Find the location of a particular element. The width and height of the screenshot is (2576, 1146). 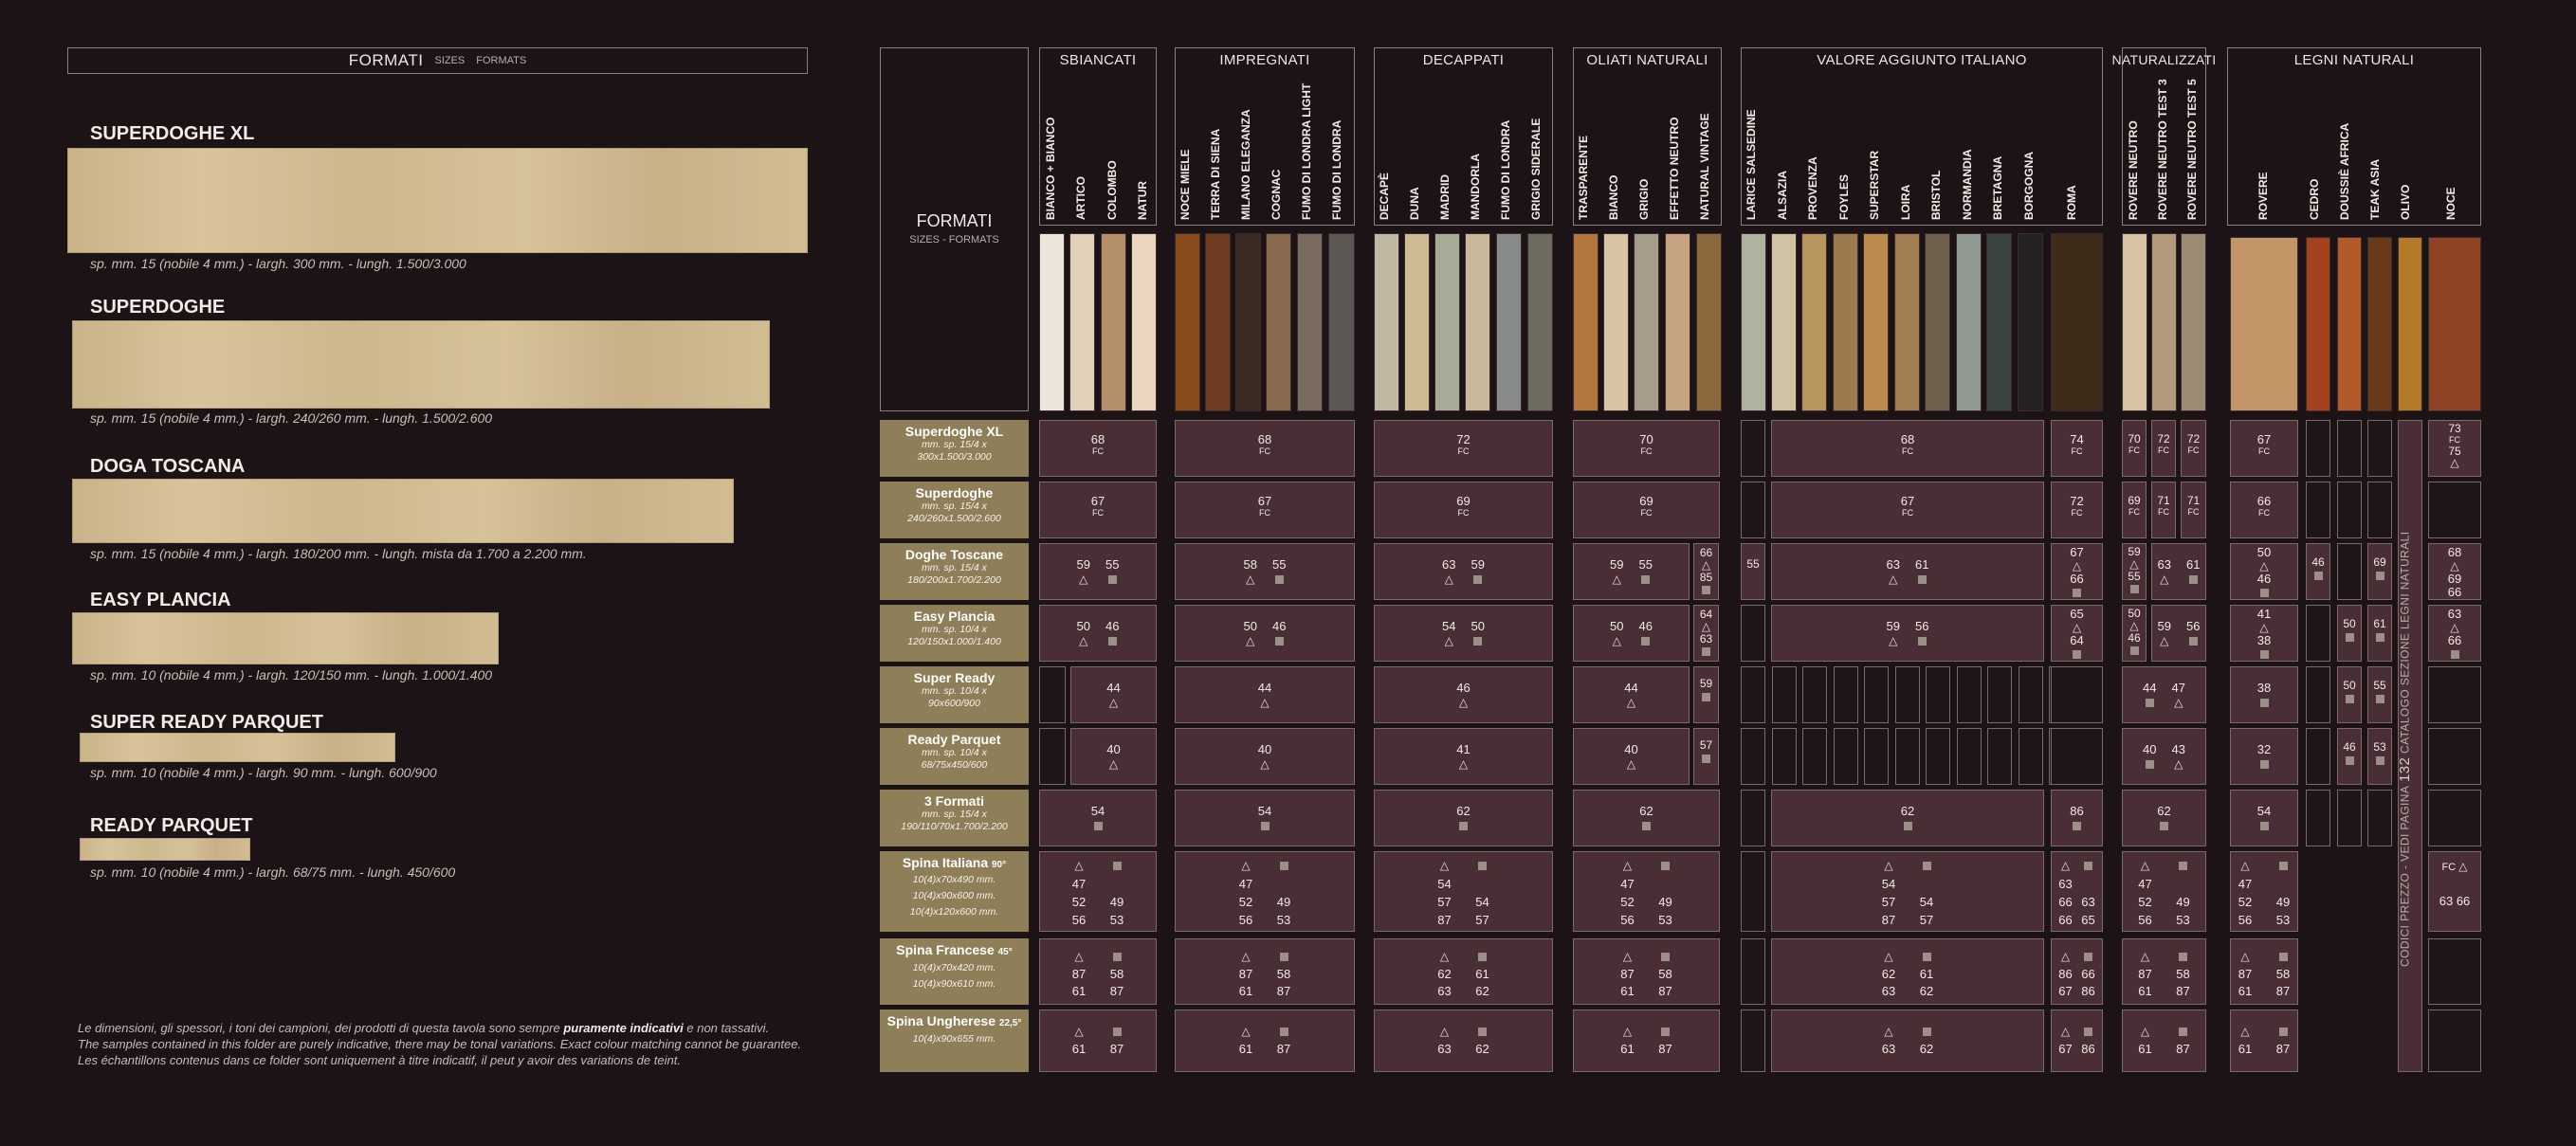

swatch-borgogna is located at coordinates (2030, 322).